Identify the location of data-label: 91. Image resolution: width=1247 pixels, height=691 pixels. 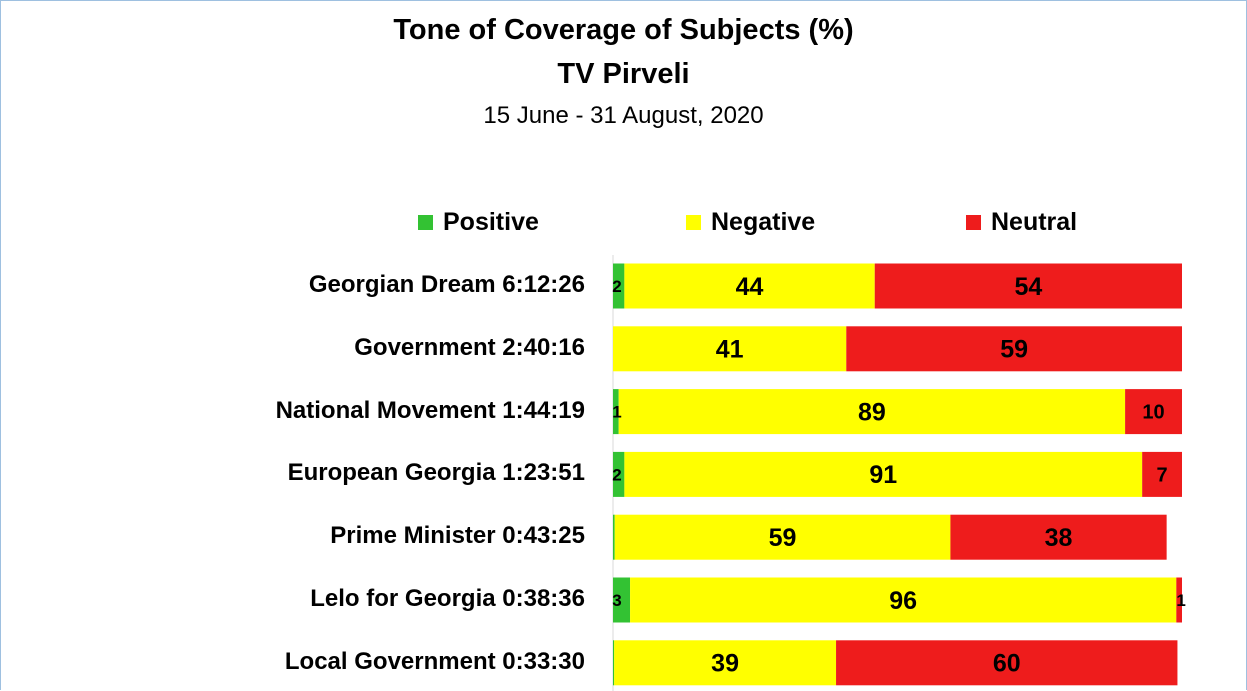
(883, 475).